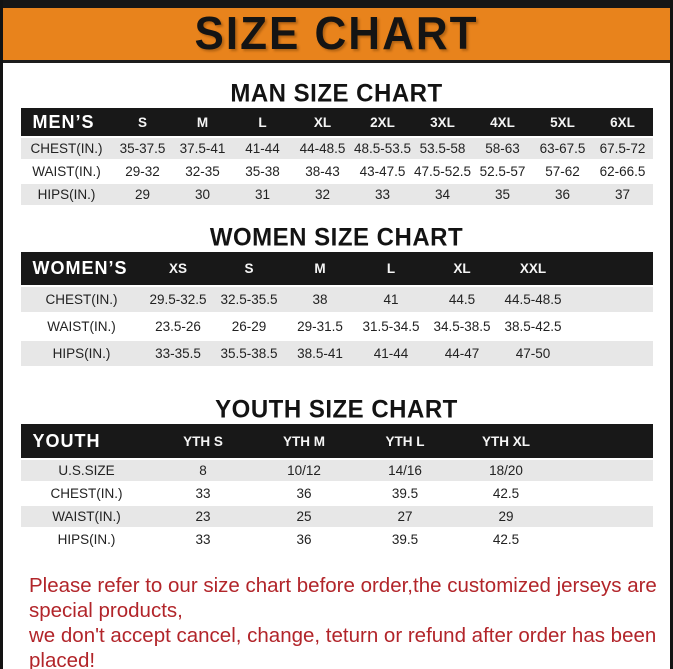  Describe the element at coordinates (533, 268) in the screenshot. I see `size-column-header: XXL` at that location.